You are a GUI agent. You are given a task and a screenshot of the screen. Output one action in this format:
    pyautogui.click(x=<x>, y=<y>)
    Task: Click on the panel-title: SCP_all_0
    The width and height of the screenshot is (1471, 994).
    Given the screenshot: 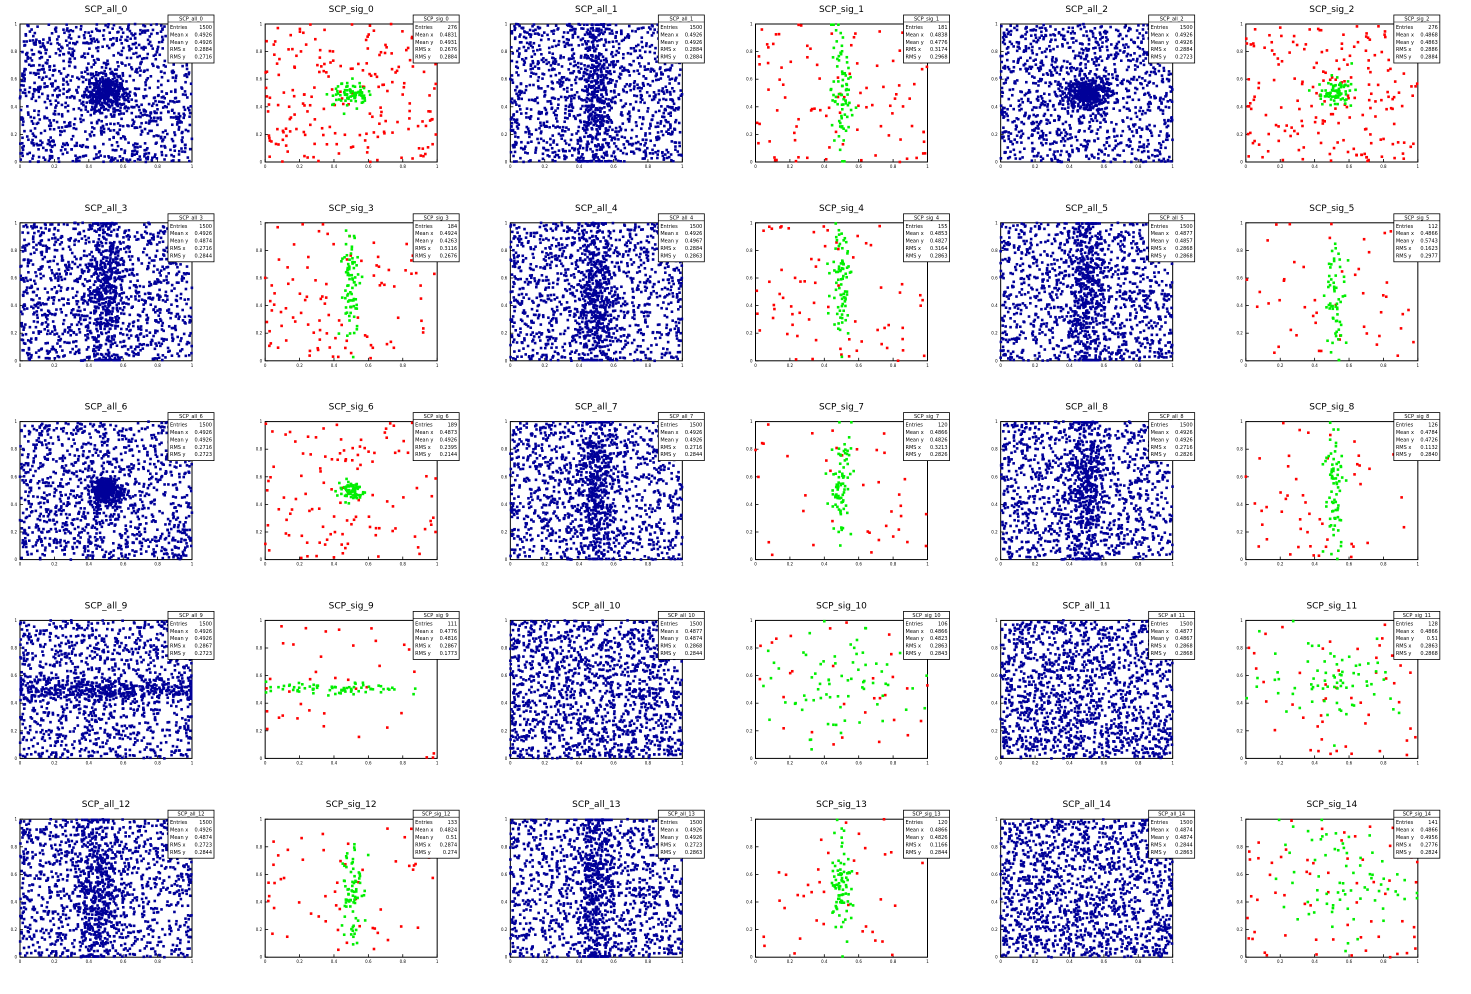 What is the action you would take?
    pyautogui.click(x=106, y=10)
    